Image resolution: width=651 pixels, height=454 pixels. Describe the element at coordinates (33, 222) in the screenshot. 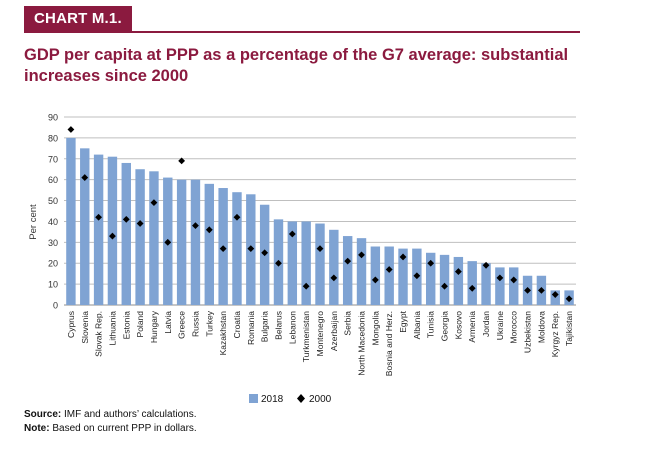

I see `y-axis-label: Per cent` at that location.